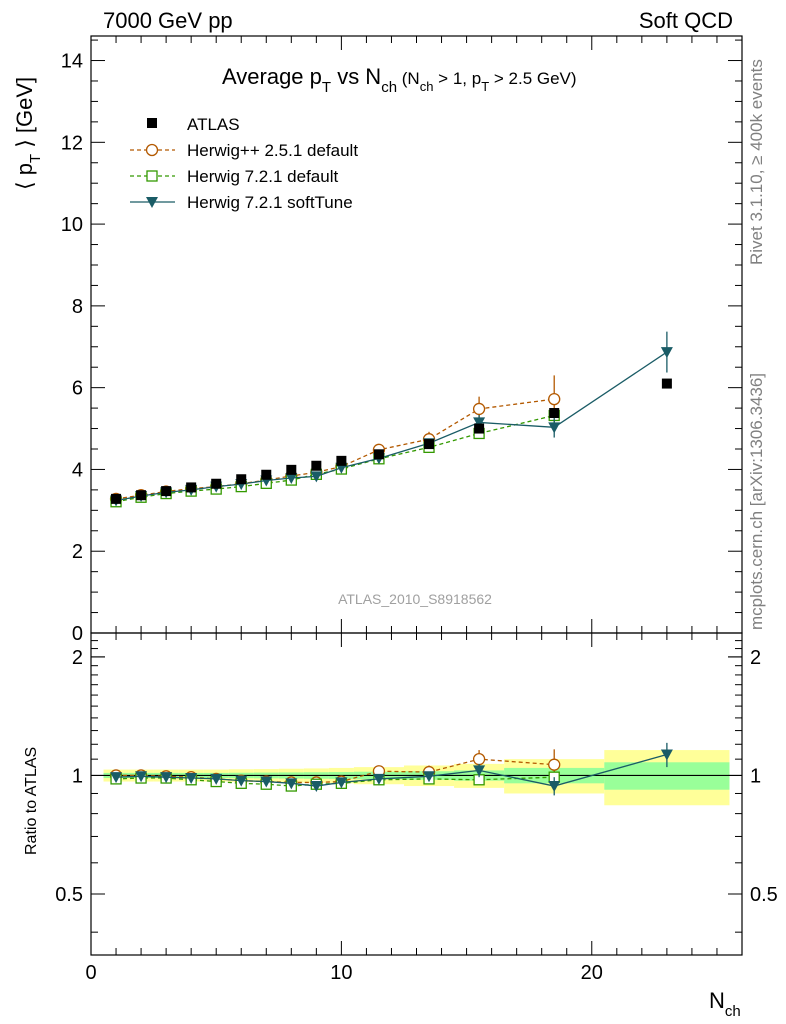 Image resolution: width=786 pixels, height=1024 pixels. Describe the element at coordinates (686, 20) in the screenshot. I see `header-right: Soft QCD` at that location.